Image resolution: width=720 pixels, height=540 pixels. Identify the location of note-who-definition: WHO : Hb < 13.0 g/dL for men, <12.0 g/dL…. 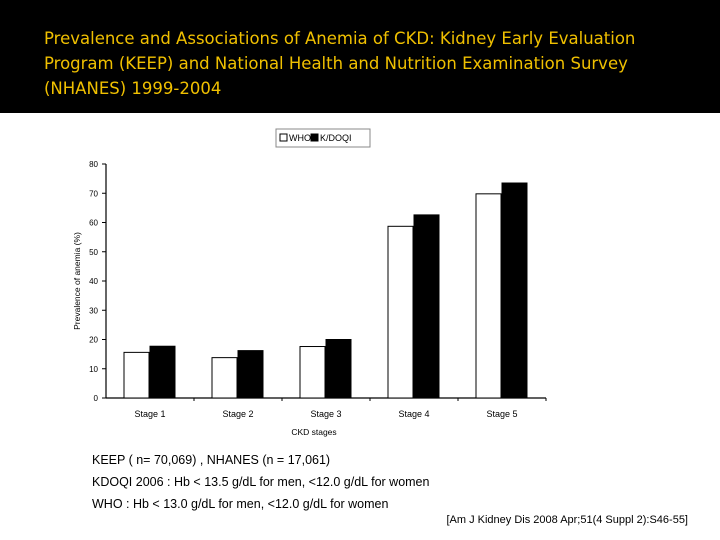
(240, 504).